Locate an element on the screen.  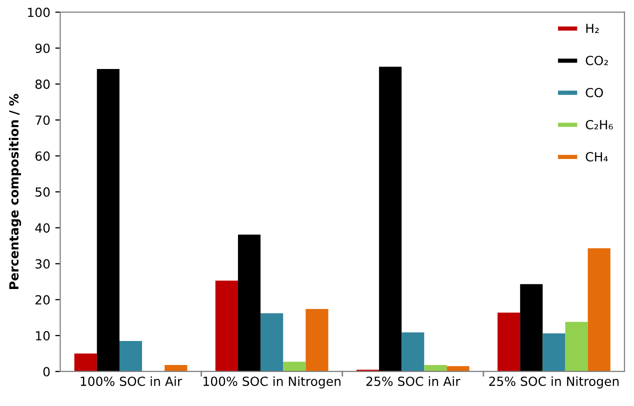
legend-label: CH₄ is located at coordinates (597, 157).